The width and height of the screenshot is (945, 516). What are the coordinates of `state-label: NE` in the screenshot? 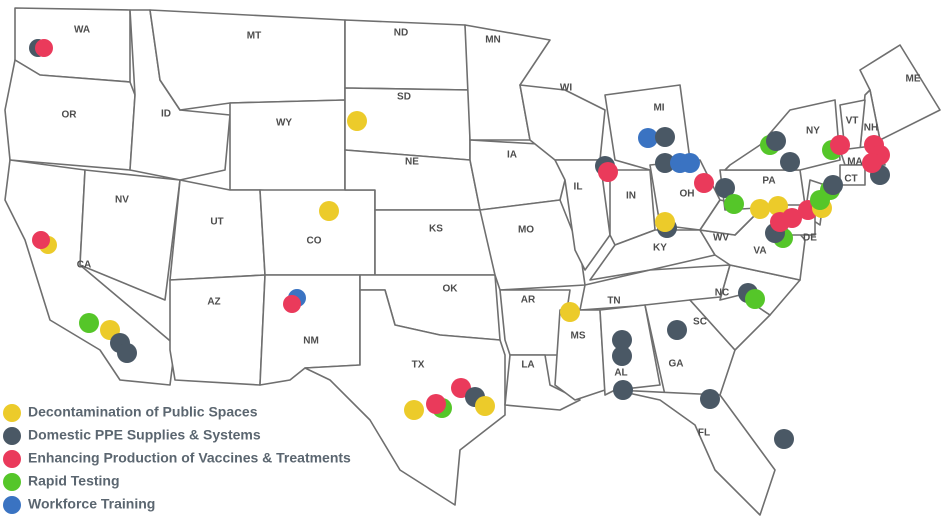 It's located at (412, 162).